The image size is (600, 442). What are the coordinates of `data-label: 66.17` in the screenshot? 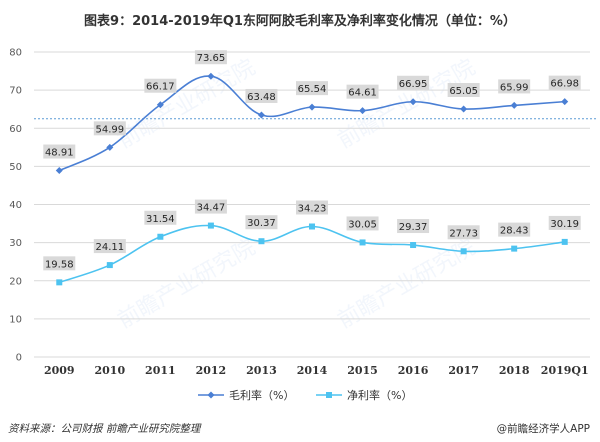 It's located at (160, 87).